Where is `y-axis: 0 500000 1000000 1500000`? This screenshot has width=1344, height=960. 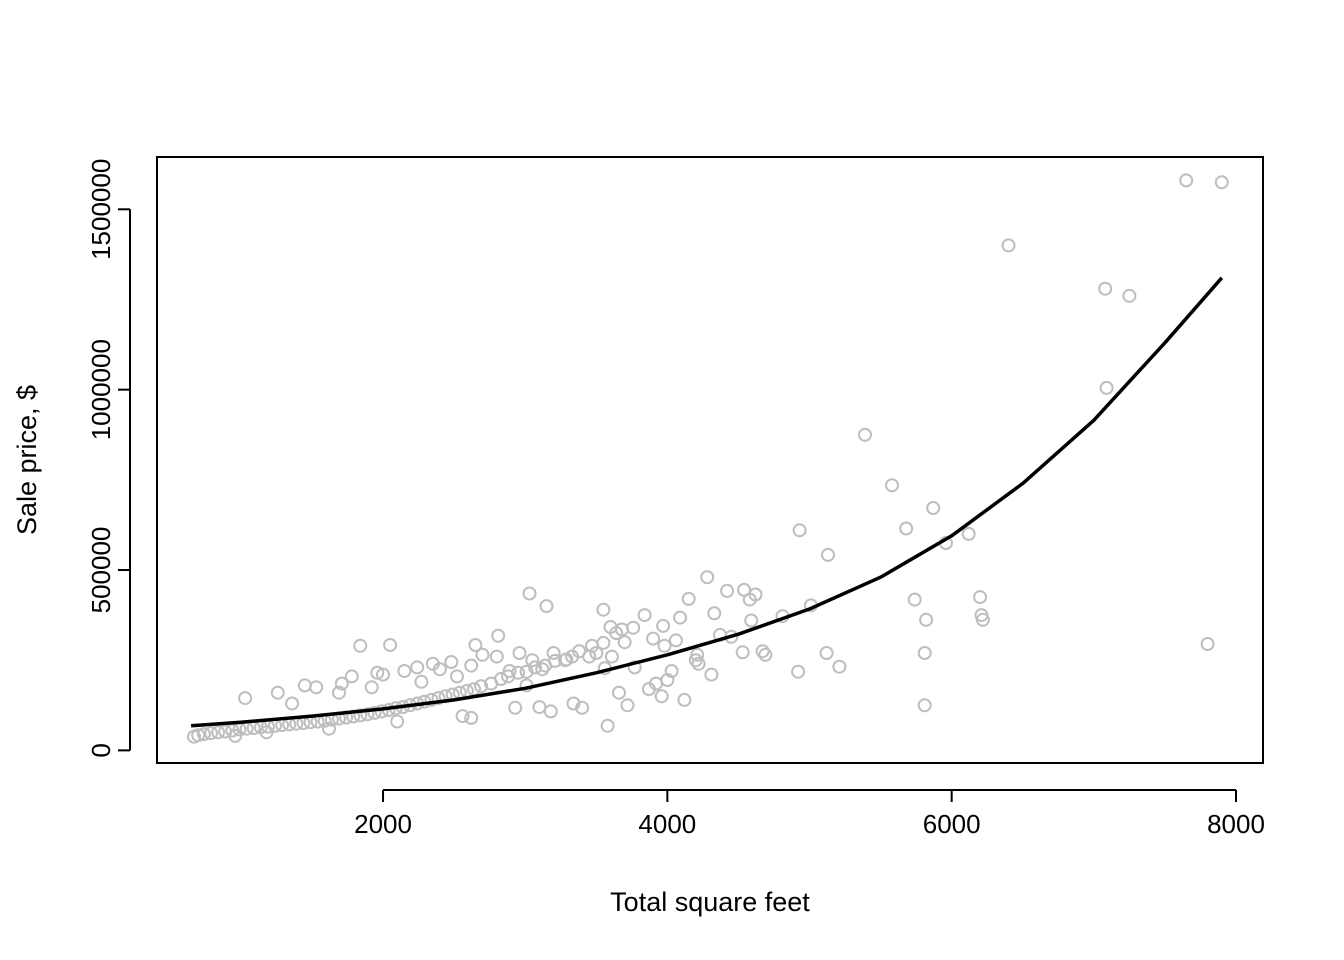
y-axis: 0 500000 1000000 1500000 is located at coordinates (108, 458).